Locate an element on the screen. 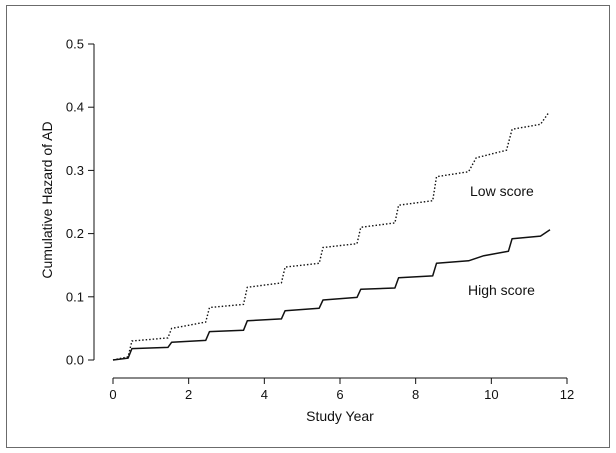 The height and width of the screenshot is (453, 616). y-tick-label: 0.4 is located at coordinates (75, 107).